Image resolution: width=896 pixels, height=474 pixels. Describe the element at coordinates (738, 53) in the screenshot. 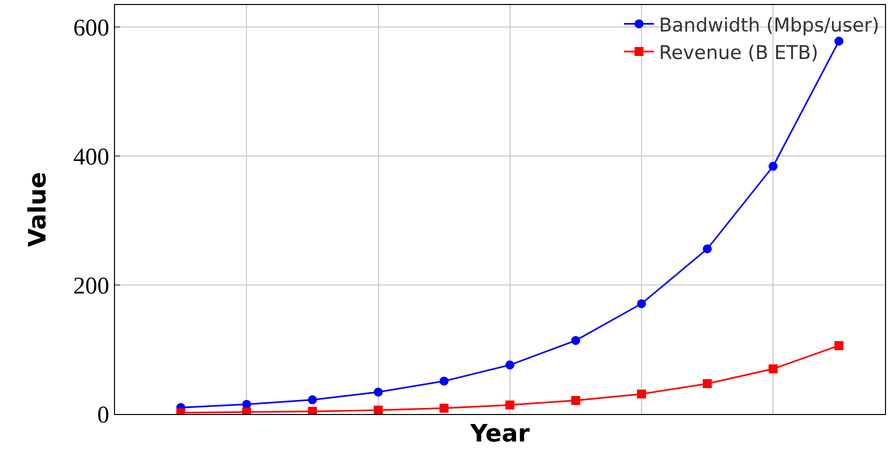

I see `legend-label: Revenue (B ETB)` at that location.